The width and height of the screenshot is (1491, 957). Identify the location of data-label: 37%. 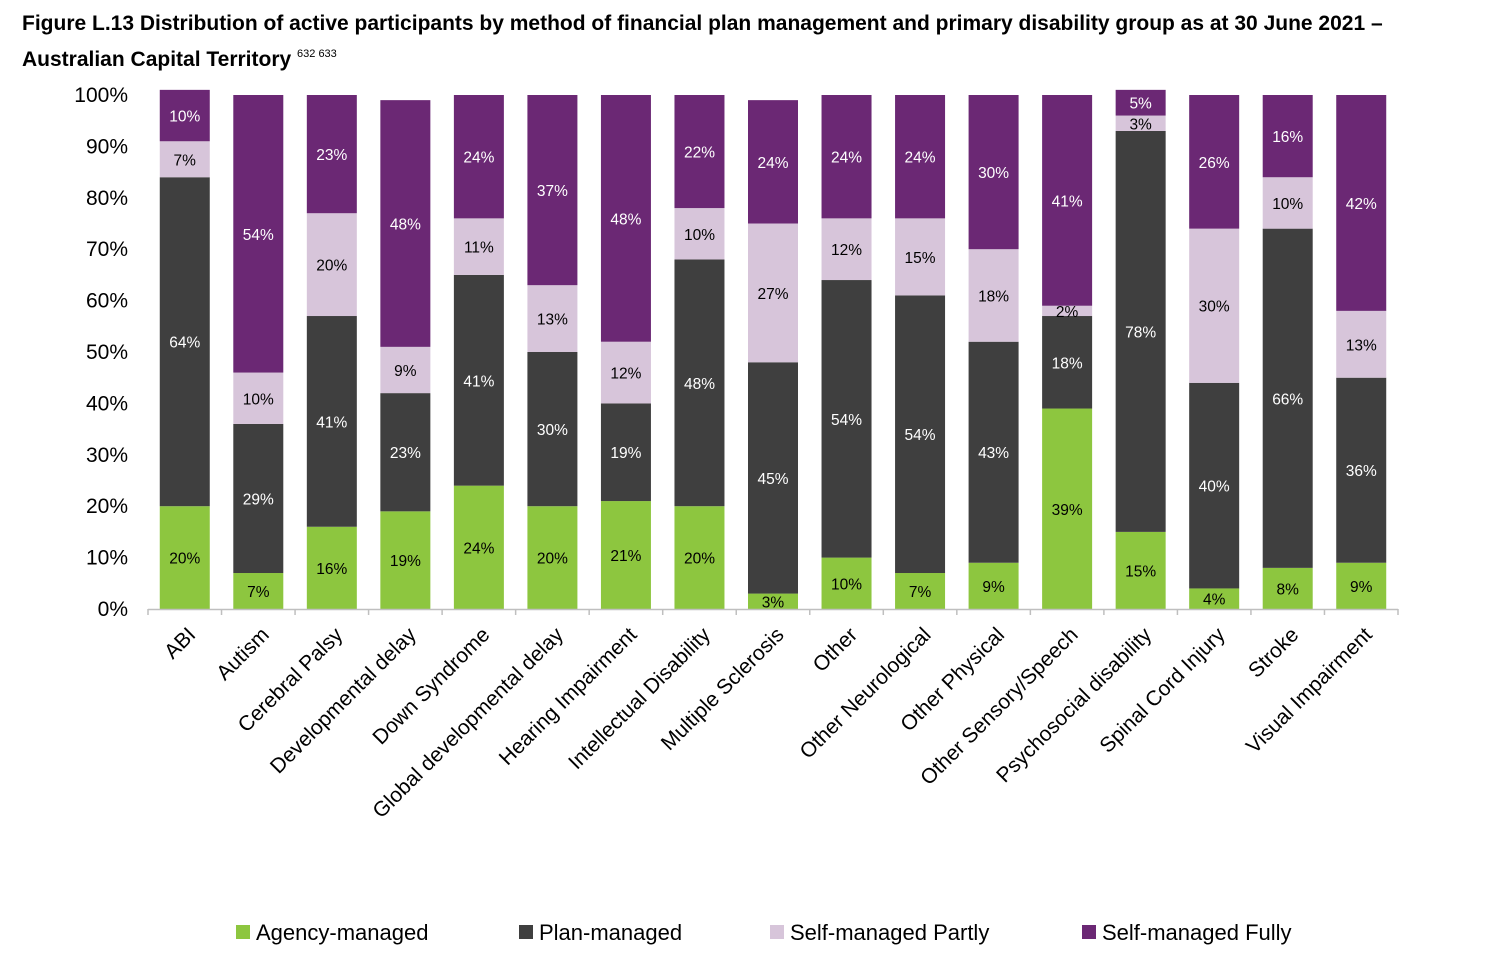
(552, 191).